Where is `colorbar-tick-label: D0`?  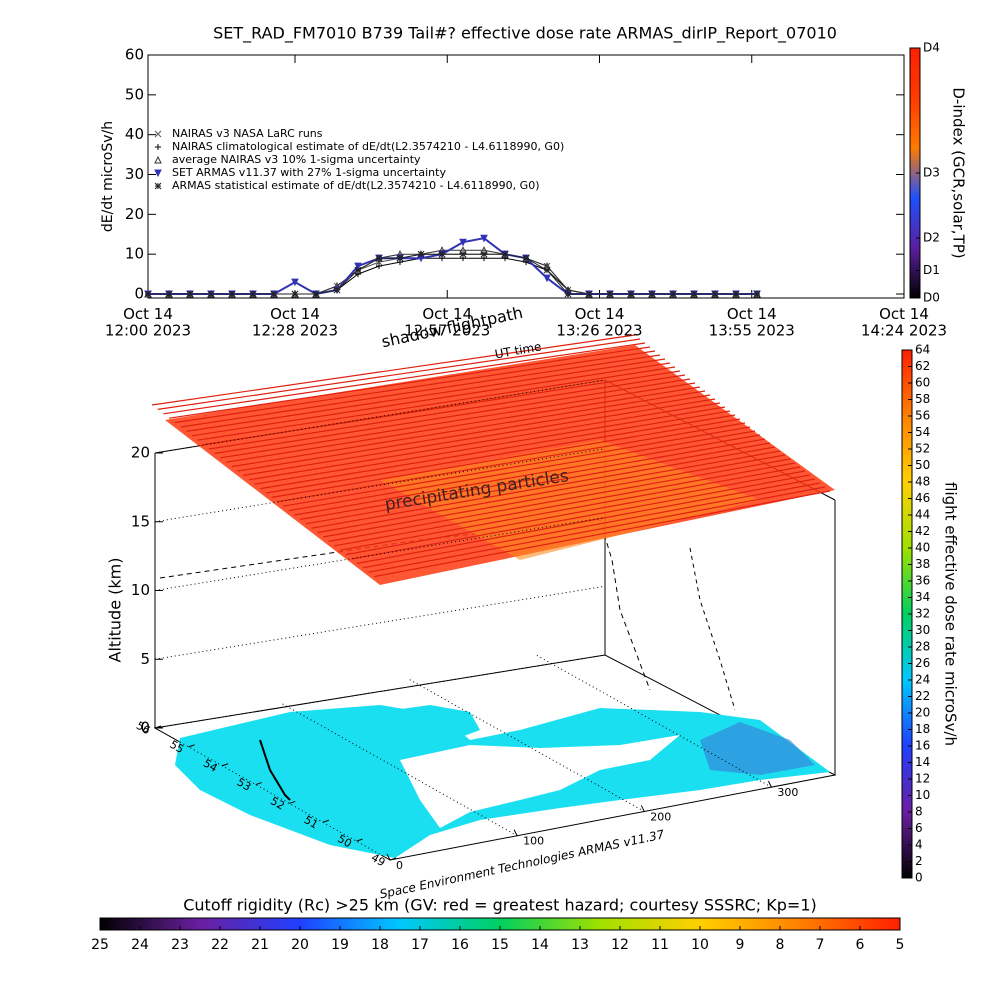 colorbar-tick-label: D0 is located at coordinates (931, 298).